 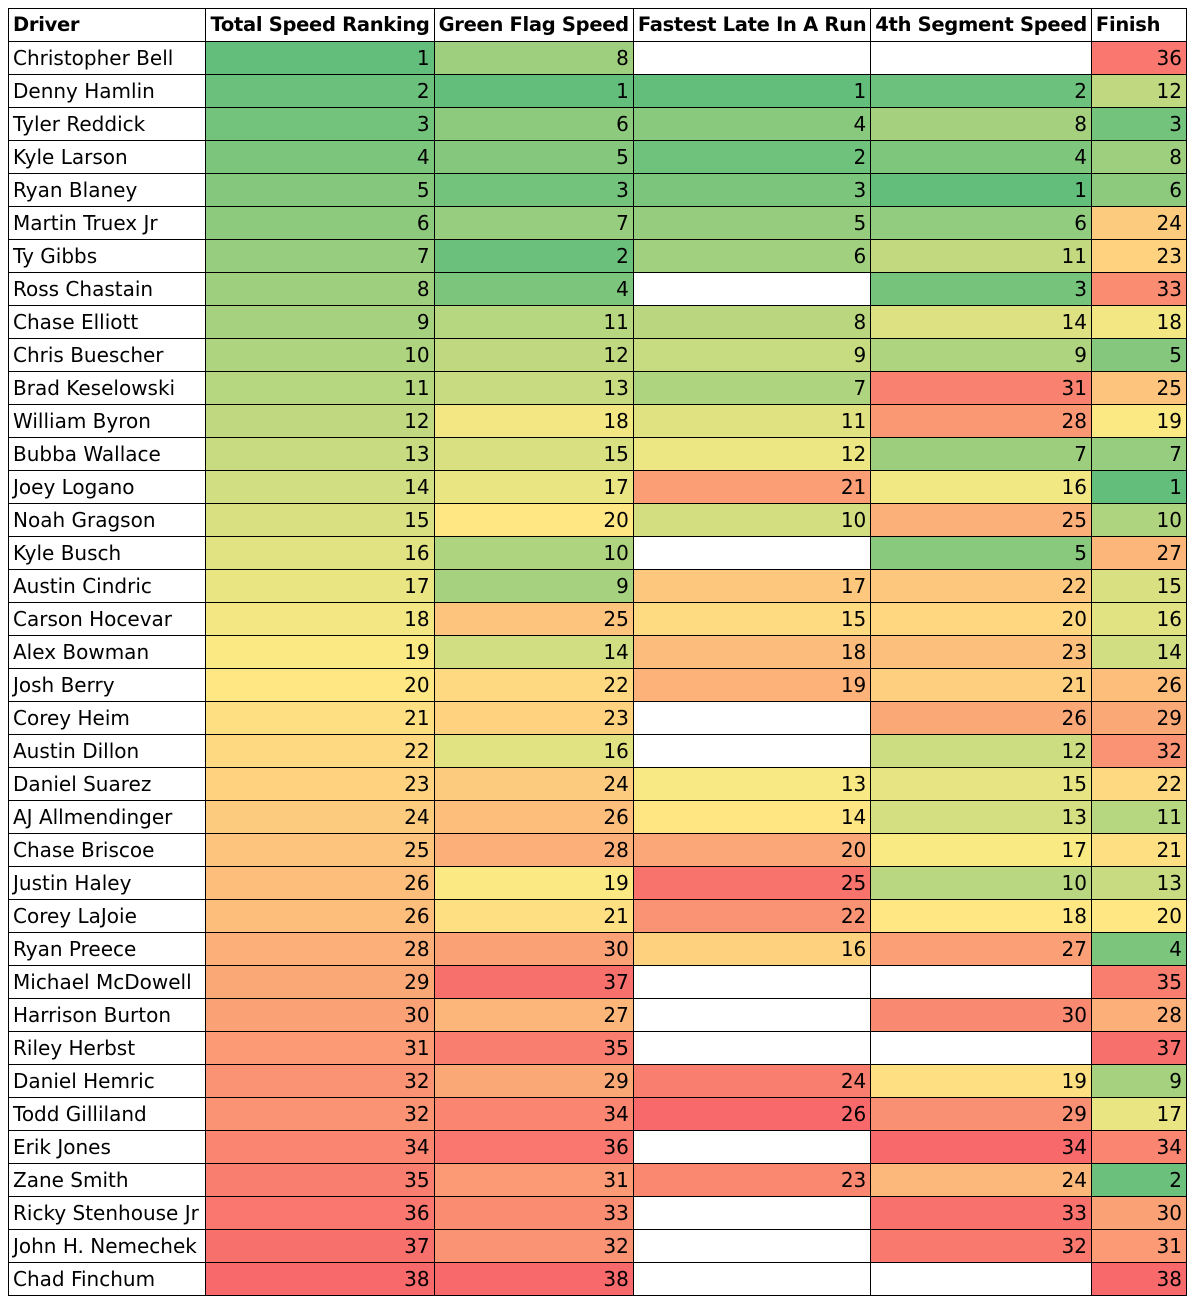 I want to click on green-flag-speed-cell: 11, so click(x=533, y=322).